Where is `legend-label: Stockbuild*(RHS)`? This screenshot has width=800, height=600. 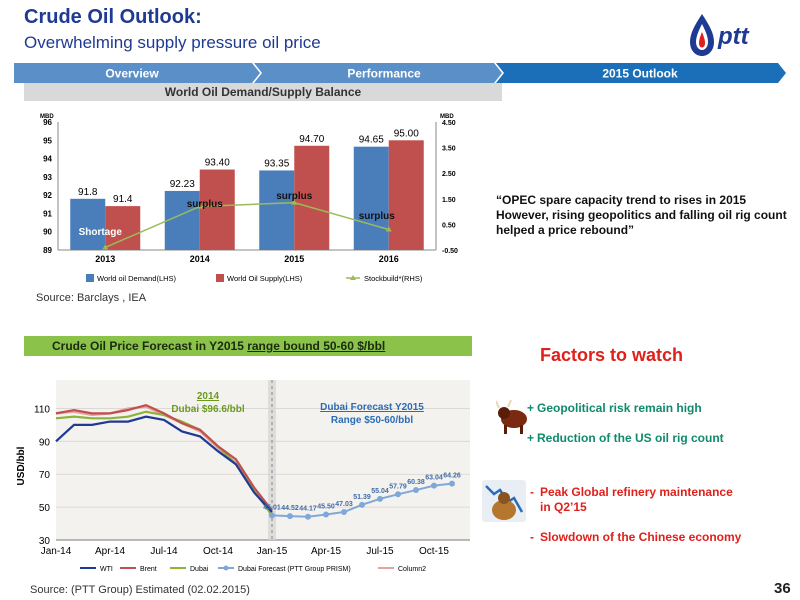
legend-label: Stockbuild*(RHS) is located at coordinates (393, 278).